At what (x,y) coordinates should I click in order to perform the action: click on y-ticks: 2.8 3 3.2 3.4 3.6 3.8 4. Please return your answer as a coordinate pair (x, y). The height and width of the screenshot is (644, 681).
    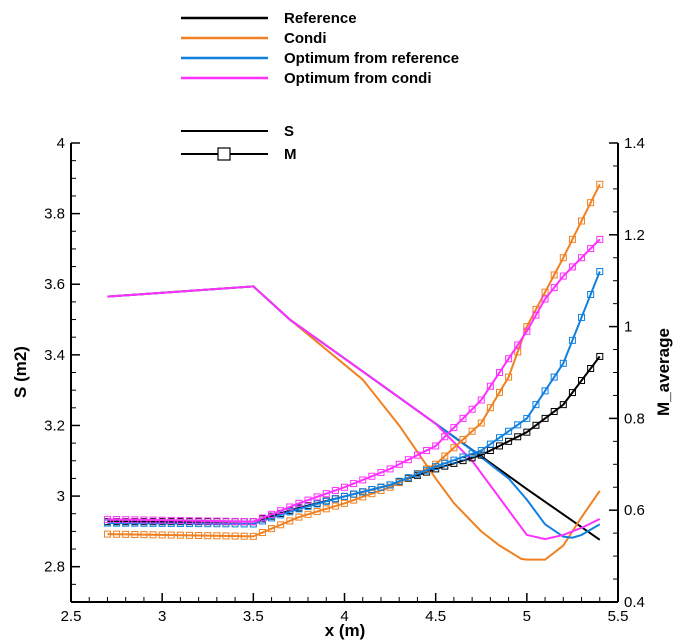
    Looking at the image, I should click on (62, 360).